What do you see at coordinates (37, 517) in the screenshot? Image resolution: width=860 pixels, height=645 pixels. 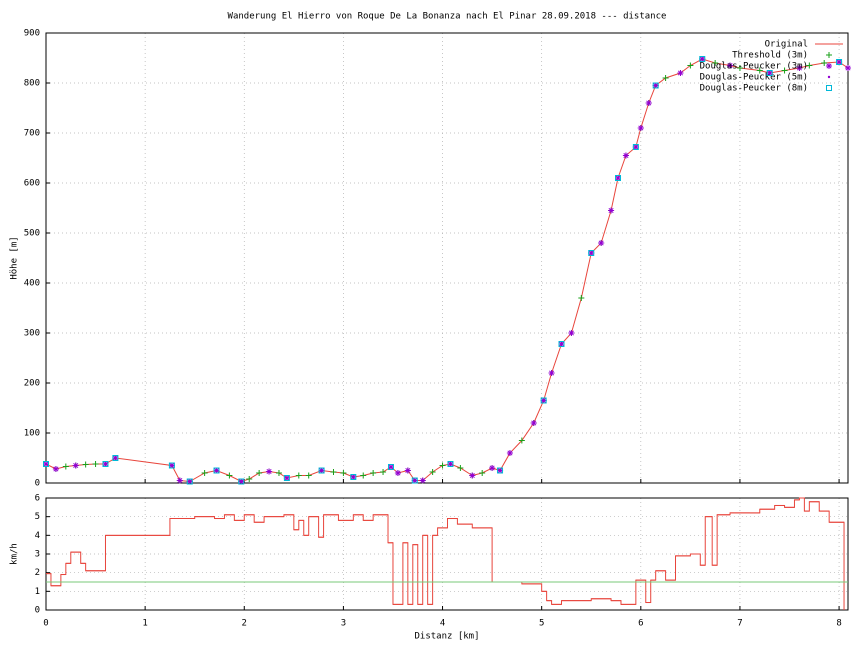 I see `y-tick-label: 5` at bounding box center [37, 517].